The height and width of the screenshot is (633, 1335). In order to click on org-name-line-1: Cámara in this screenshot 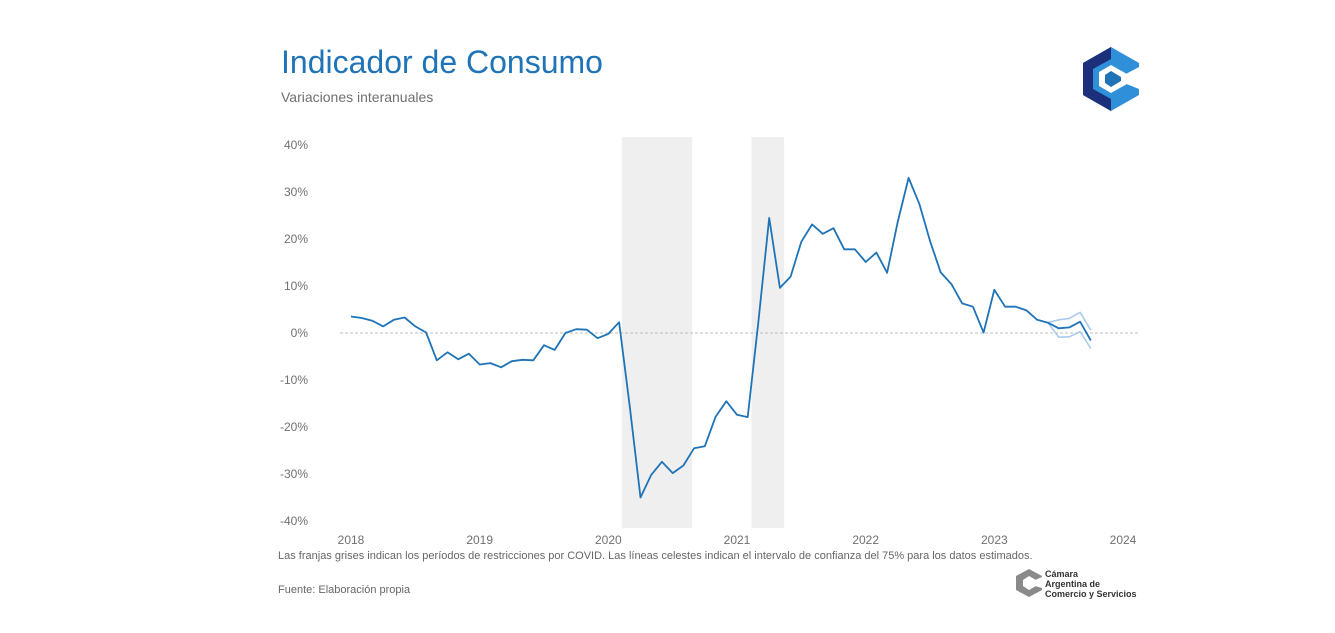, I will do `click(1062, 574)`.